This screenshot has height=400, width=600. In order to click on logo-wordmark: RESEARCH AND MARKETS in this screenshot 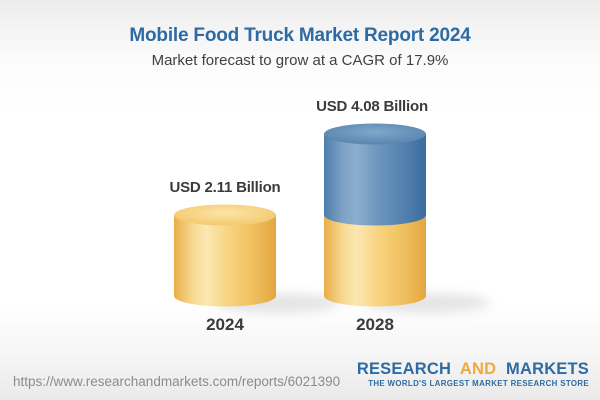, I will do `click(473, 369)`.